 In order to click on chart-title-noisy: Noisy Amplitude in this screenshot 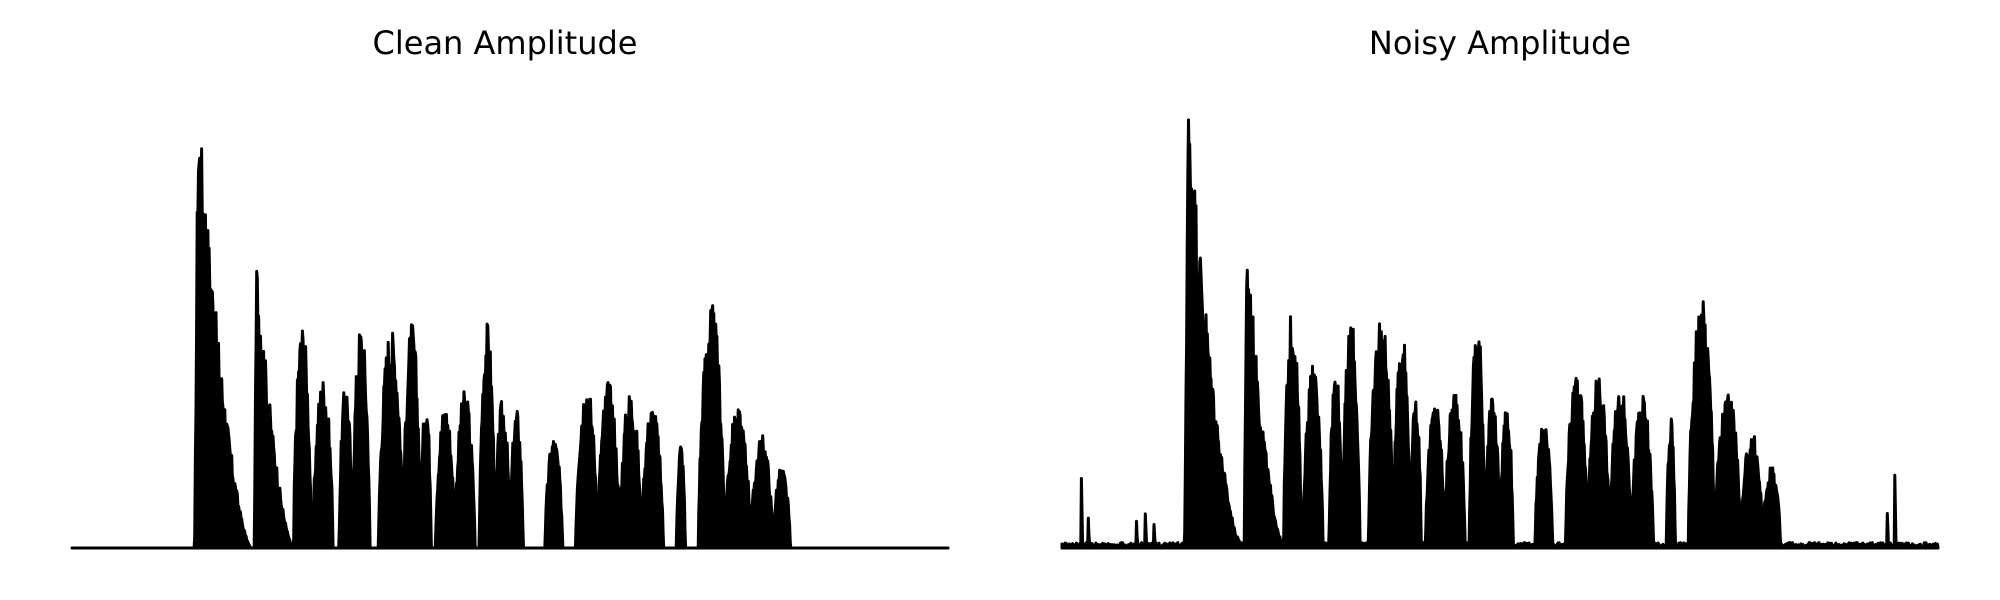, I will do `click(1500, 43)`.